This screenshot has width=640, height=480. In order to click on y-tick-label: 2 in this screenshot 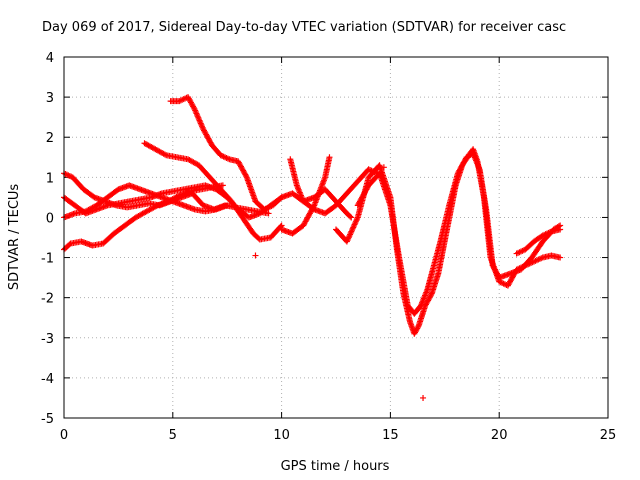, I will do `click(50, 138)`.